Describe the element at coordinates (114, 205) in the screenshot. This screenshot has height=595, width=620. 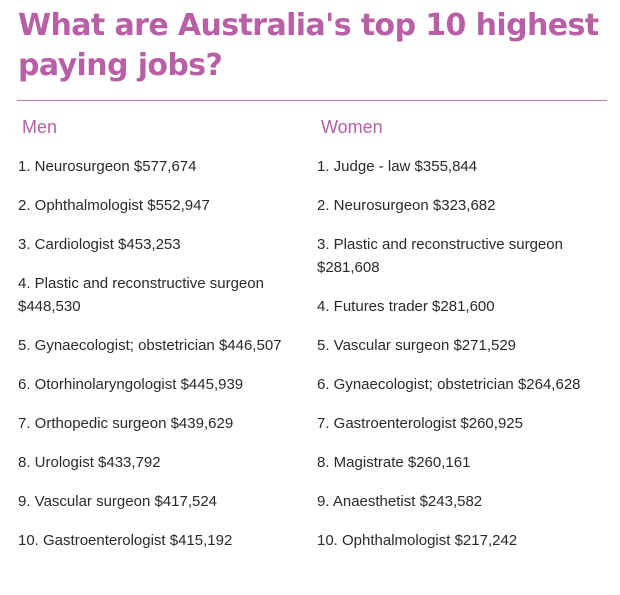
I see `men-rank-2: 2. Ophthalmologist $552,947` at that location.